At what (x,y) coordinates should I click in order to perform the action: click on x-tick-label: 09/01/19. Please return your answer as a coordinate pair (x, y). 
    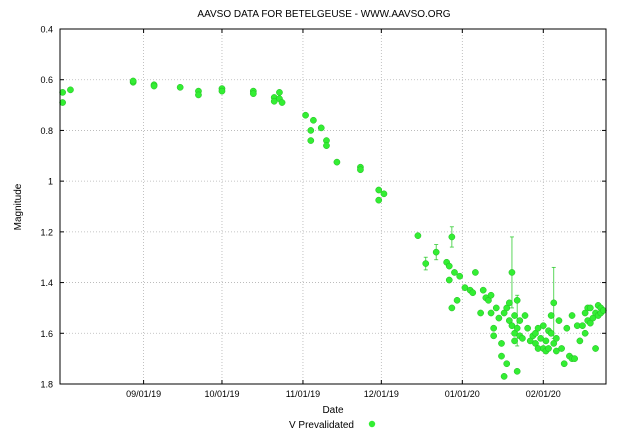
    Looking at the image, I should click on (143, 394).